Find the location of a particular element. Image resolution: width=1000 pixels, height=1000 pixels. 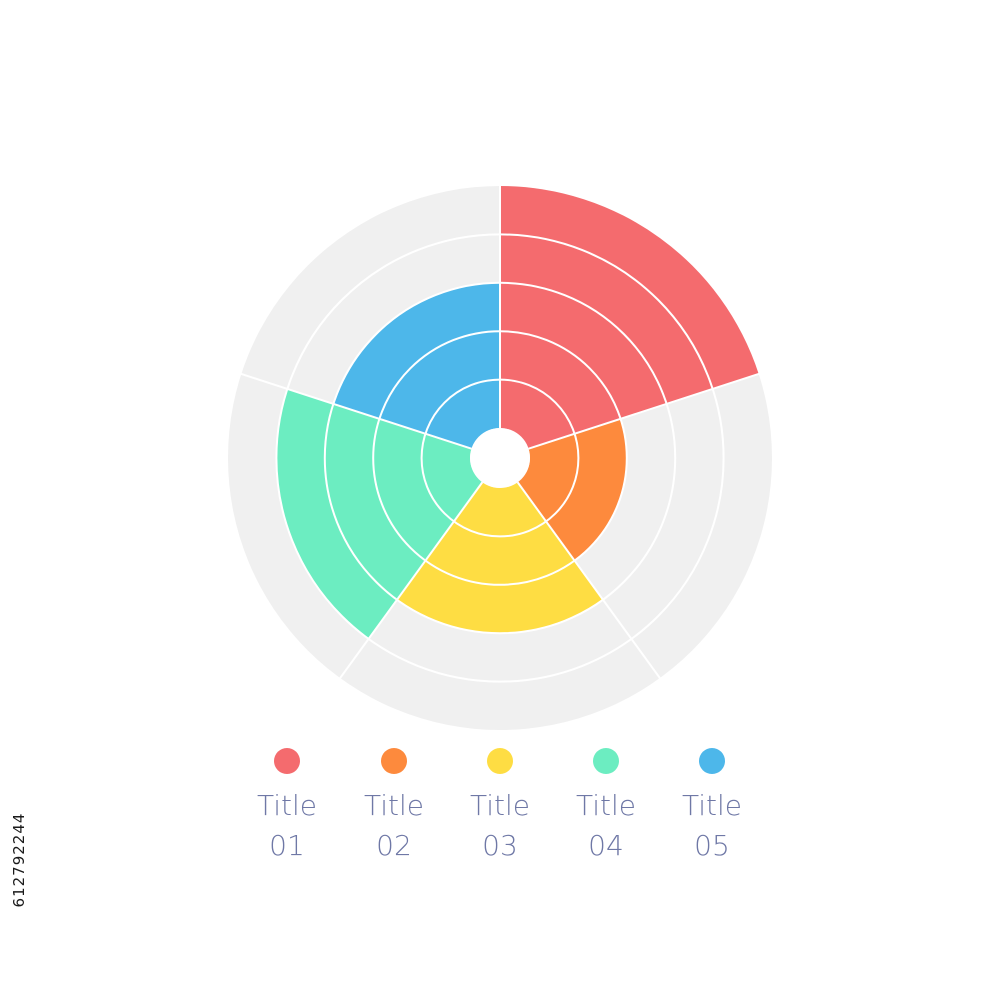

legend-label-05: Title 05 is located at coordinates (711, 825).